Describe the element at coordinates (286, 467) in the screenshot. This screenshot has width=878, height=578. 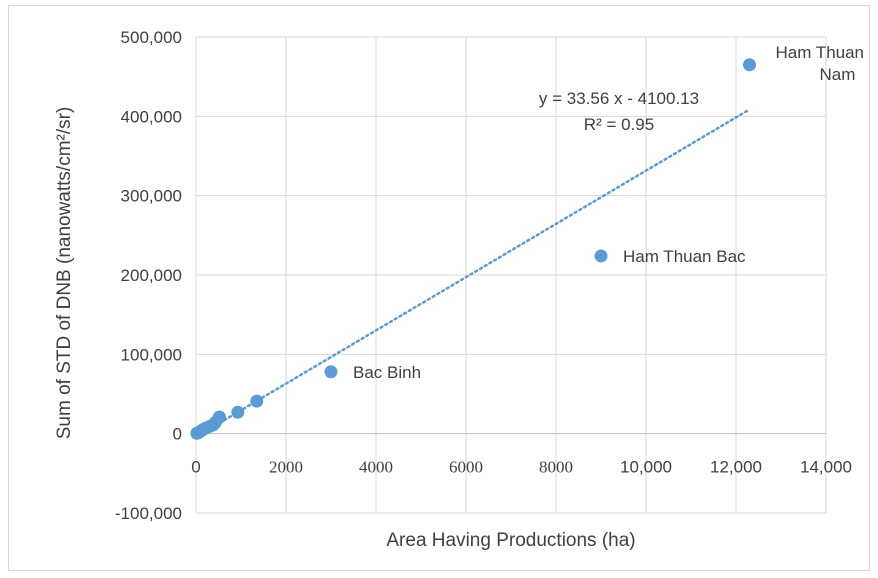
I see `x-tick-label: 2000` at that location.